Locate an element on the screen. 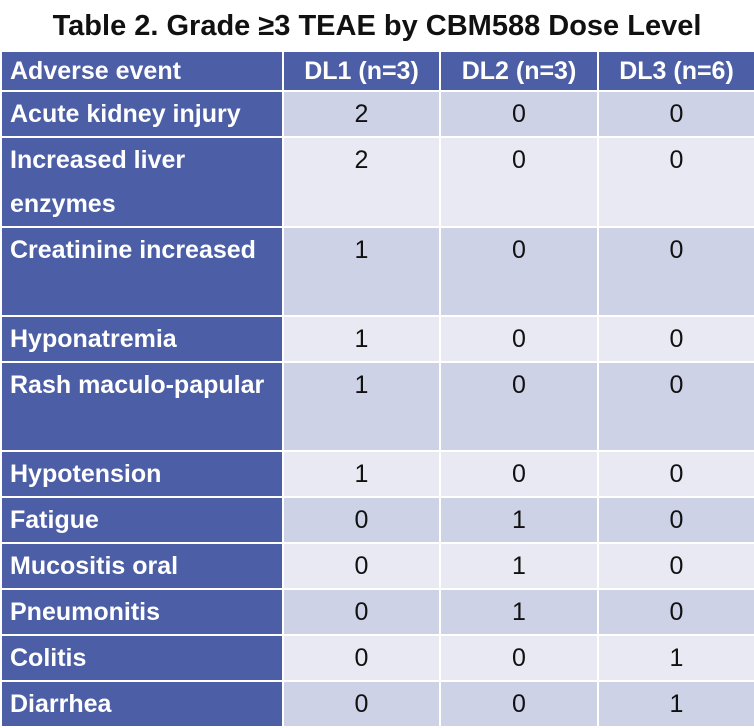 The height and width of the screenshot is (728, 754). table-row: Creatinine increased 1 0 0 is located at coordinates (377, 271).